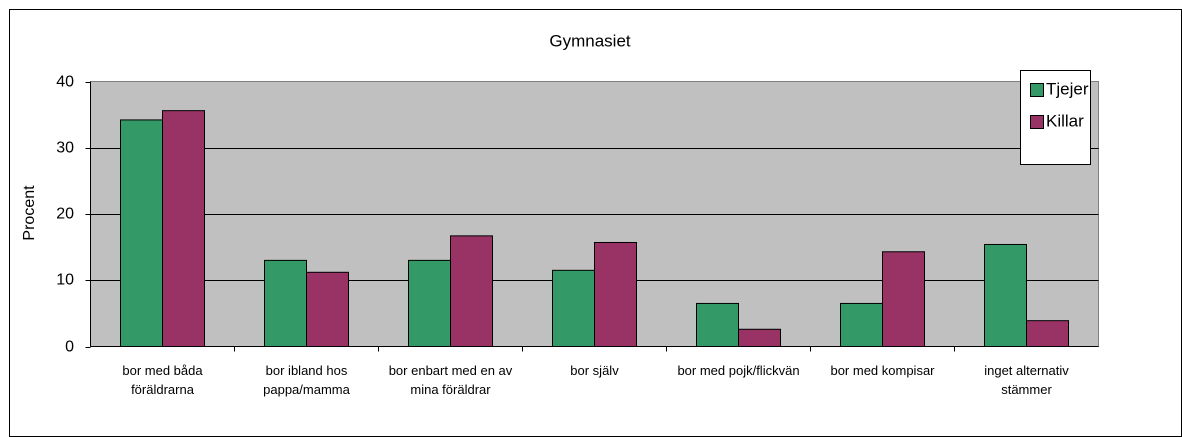  Describe the element at coordinates (590, 40) in the screenshot. I see `chart-title: Gymnasiet` at that location.